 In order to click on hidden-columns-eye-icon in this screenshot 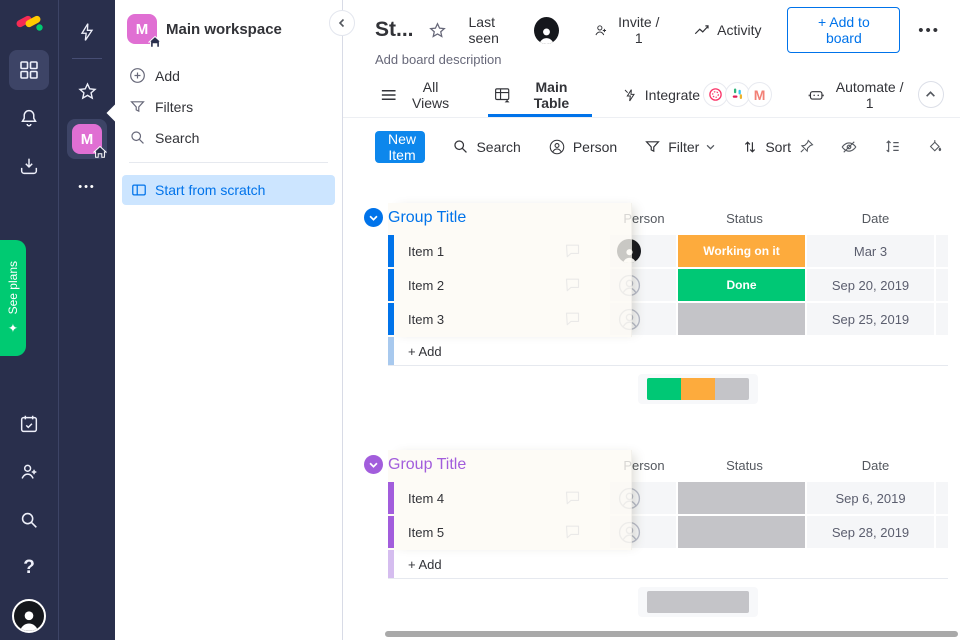, I will do `click(849, 147)`.